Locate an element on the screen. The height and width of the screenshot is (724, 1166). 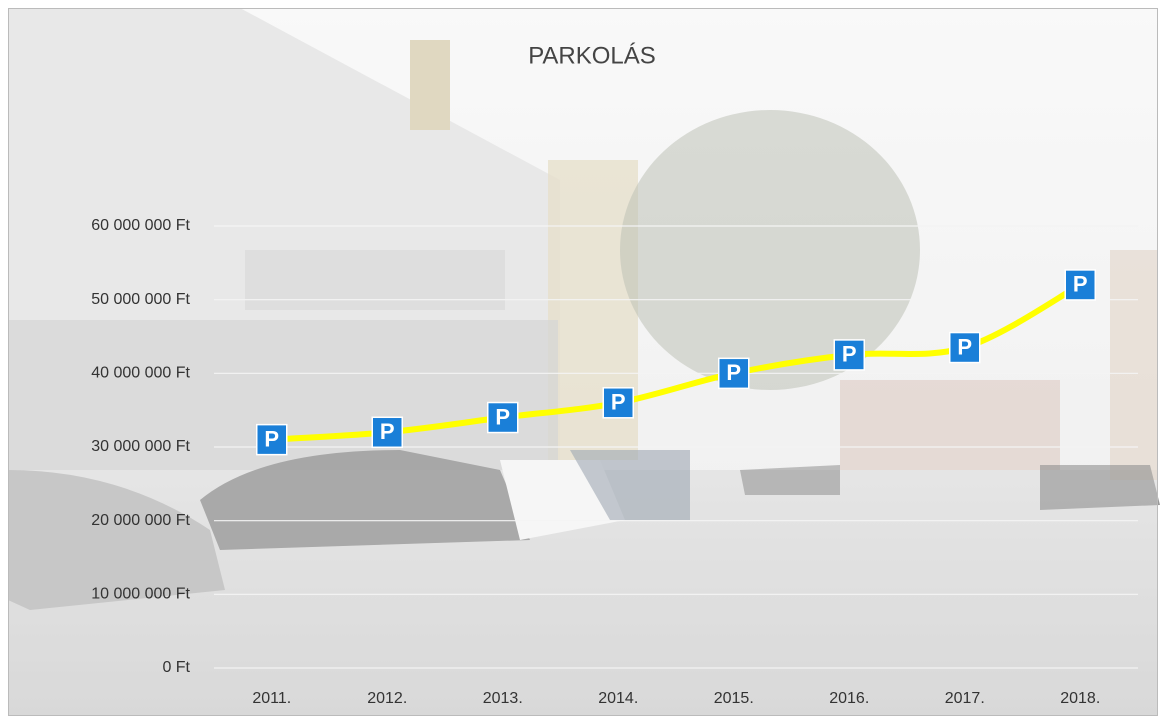
x-tick-label: 2018. is located at coordinates (1080, 698).